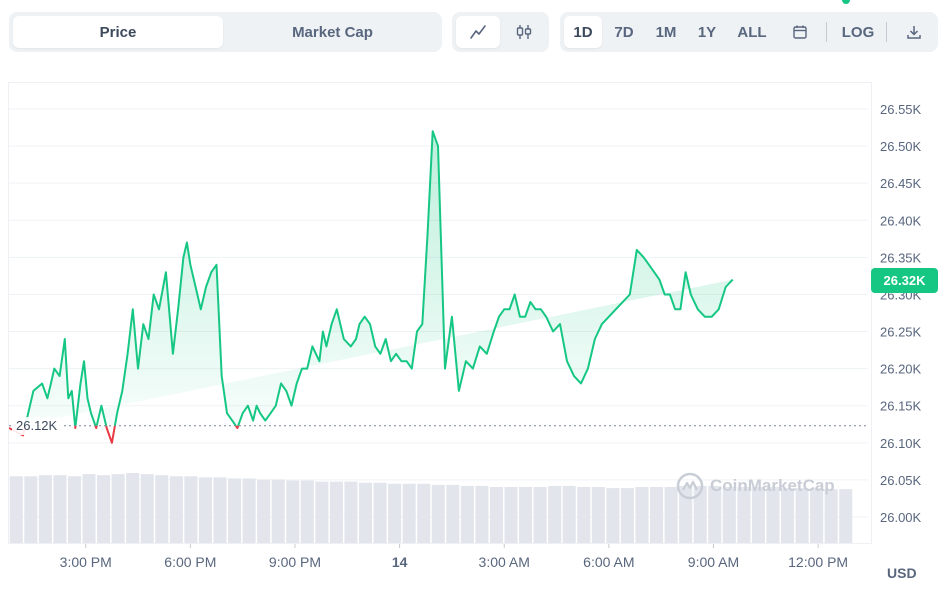  Describe the element at coordinates (690, 486) in the screenshot. I see `coinmarketcap-logo-icon` at that location.